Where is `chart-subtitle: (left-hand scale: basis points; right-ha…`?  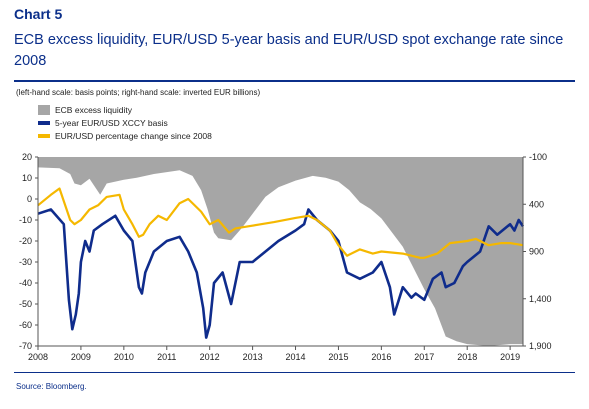
chart-subtitle: (left-hand scale: basis points; right-ha… is located at coordinates (138, 92).